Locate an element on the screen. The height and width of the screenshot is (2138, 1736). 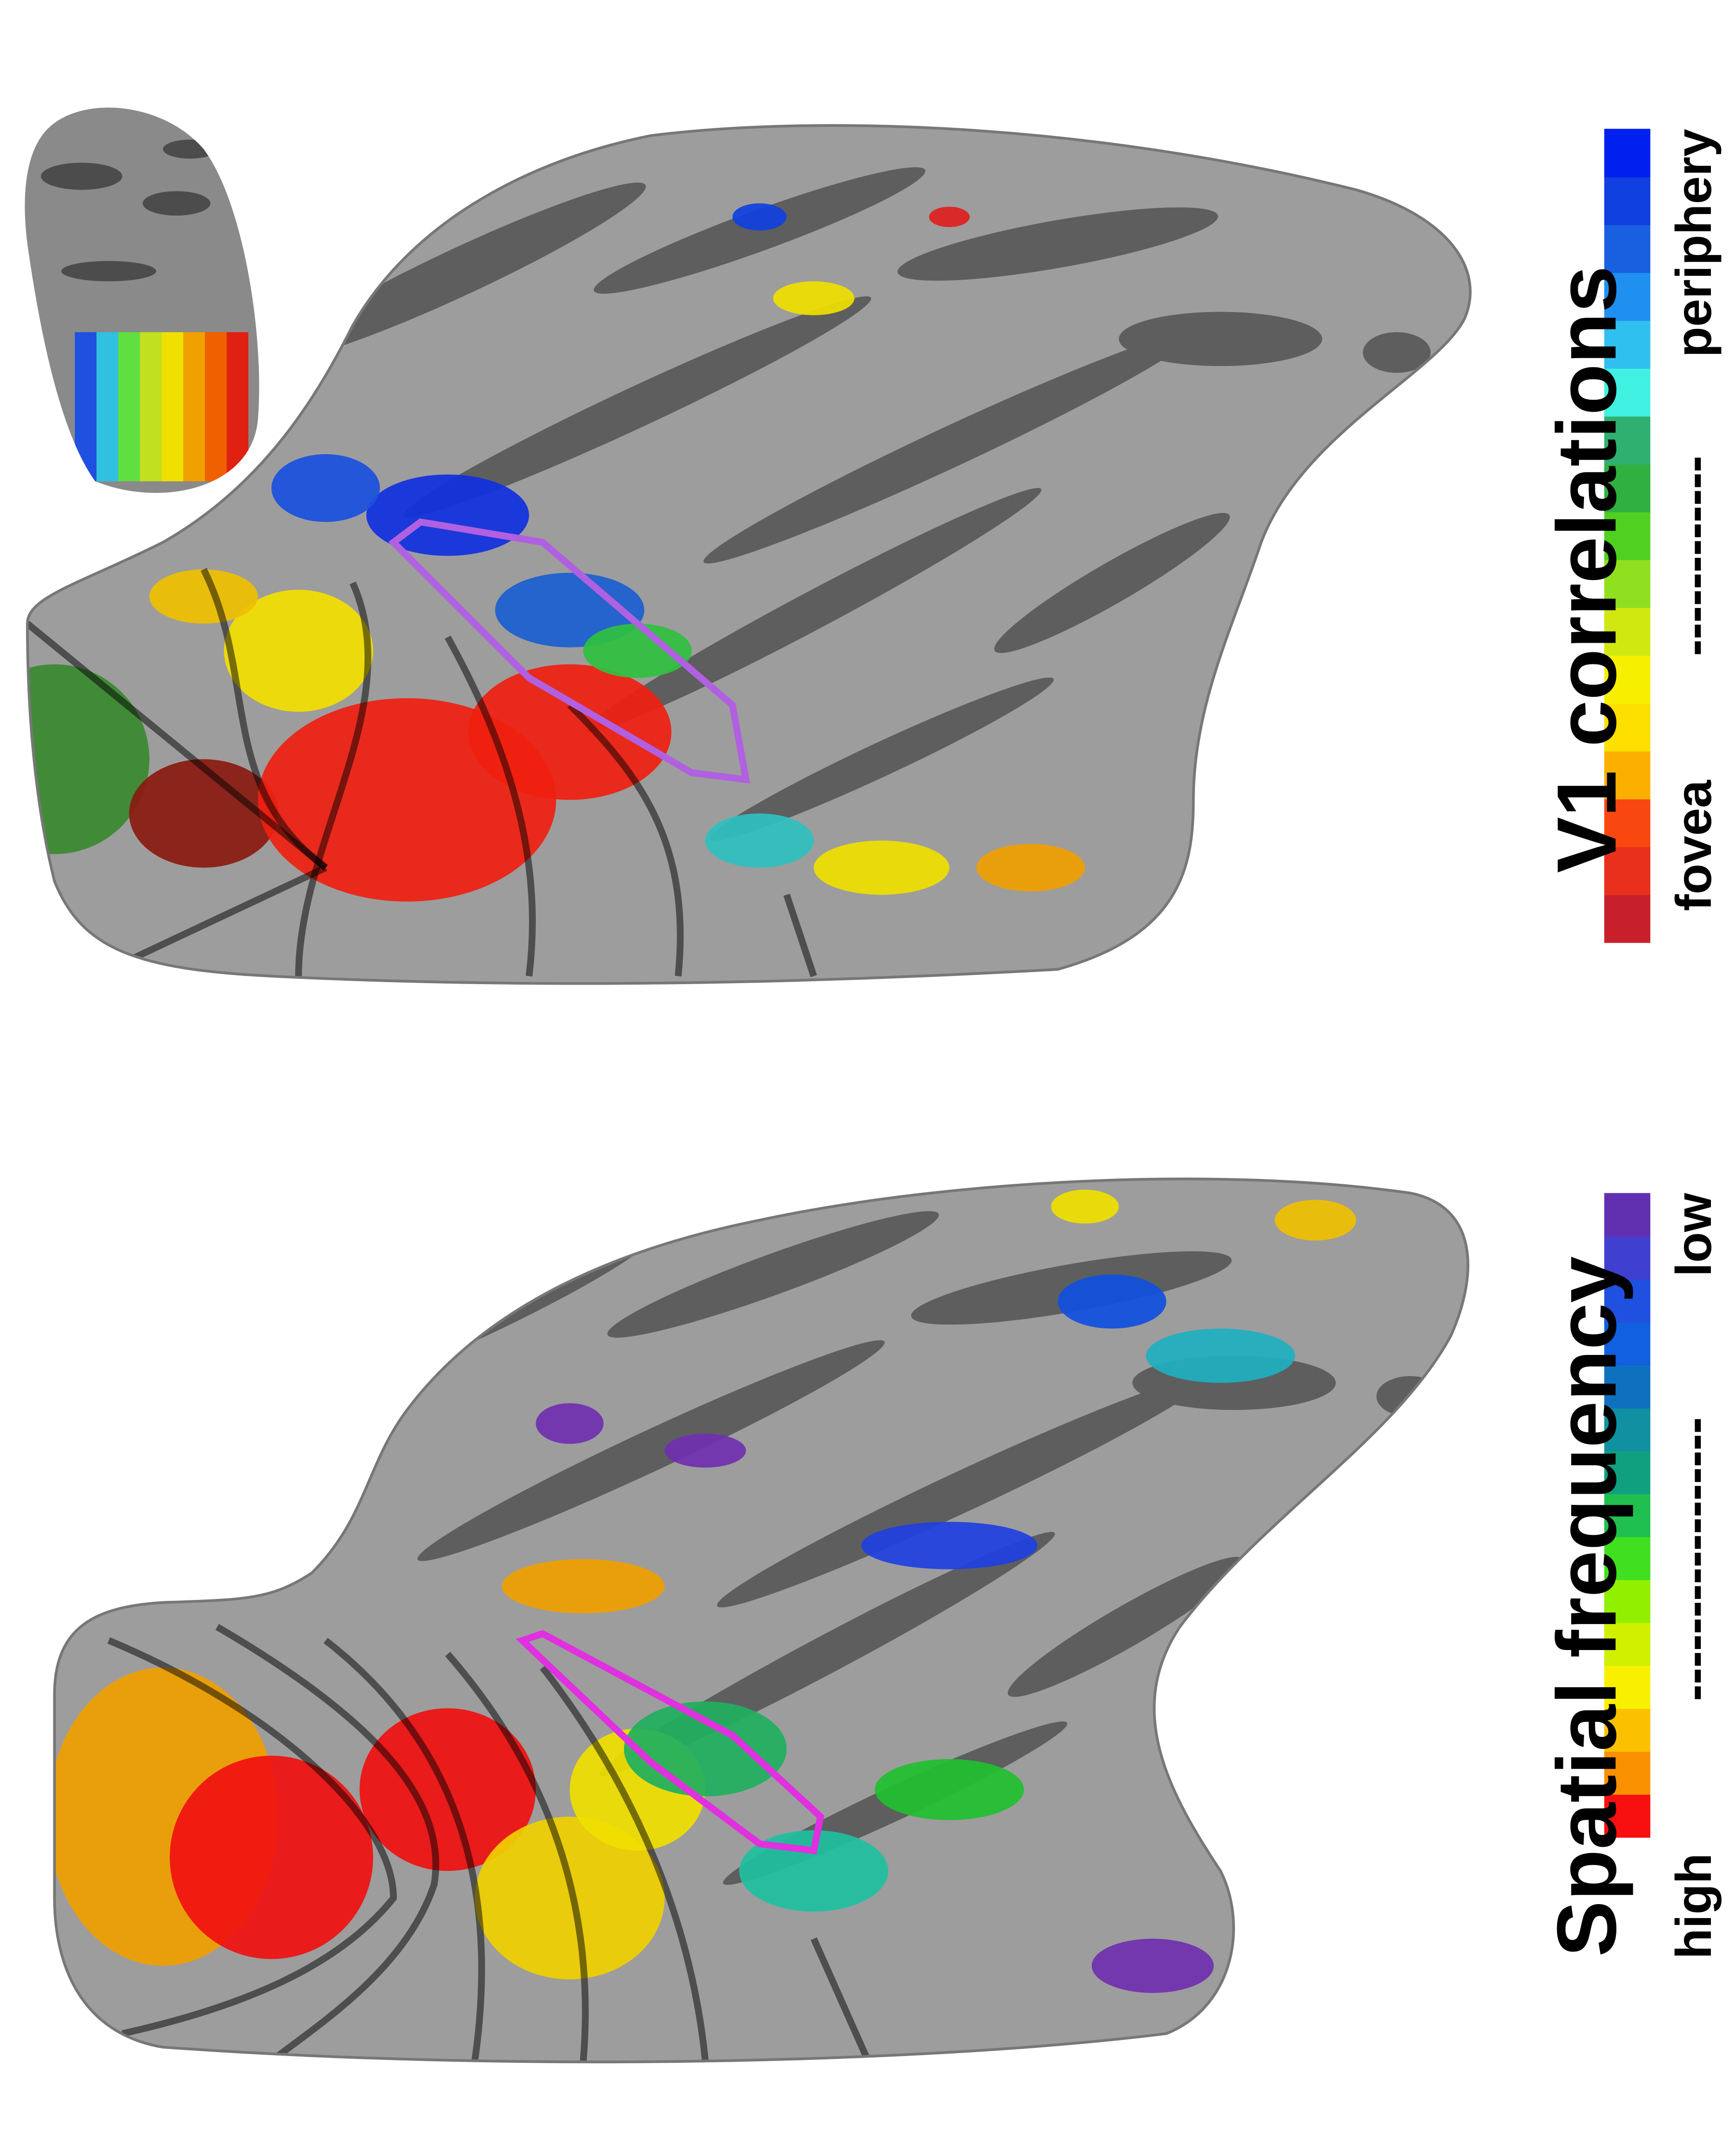
label-group: Spatial frequency is located at coordinates (1586, 1606).